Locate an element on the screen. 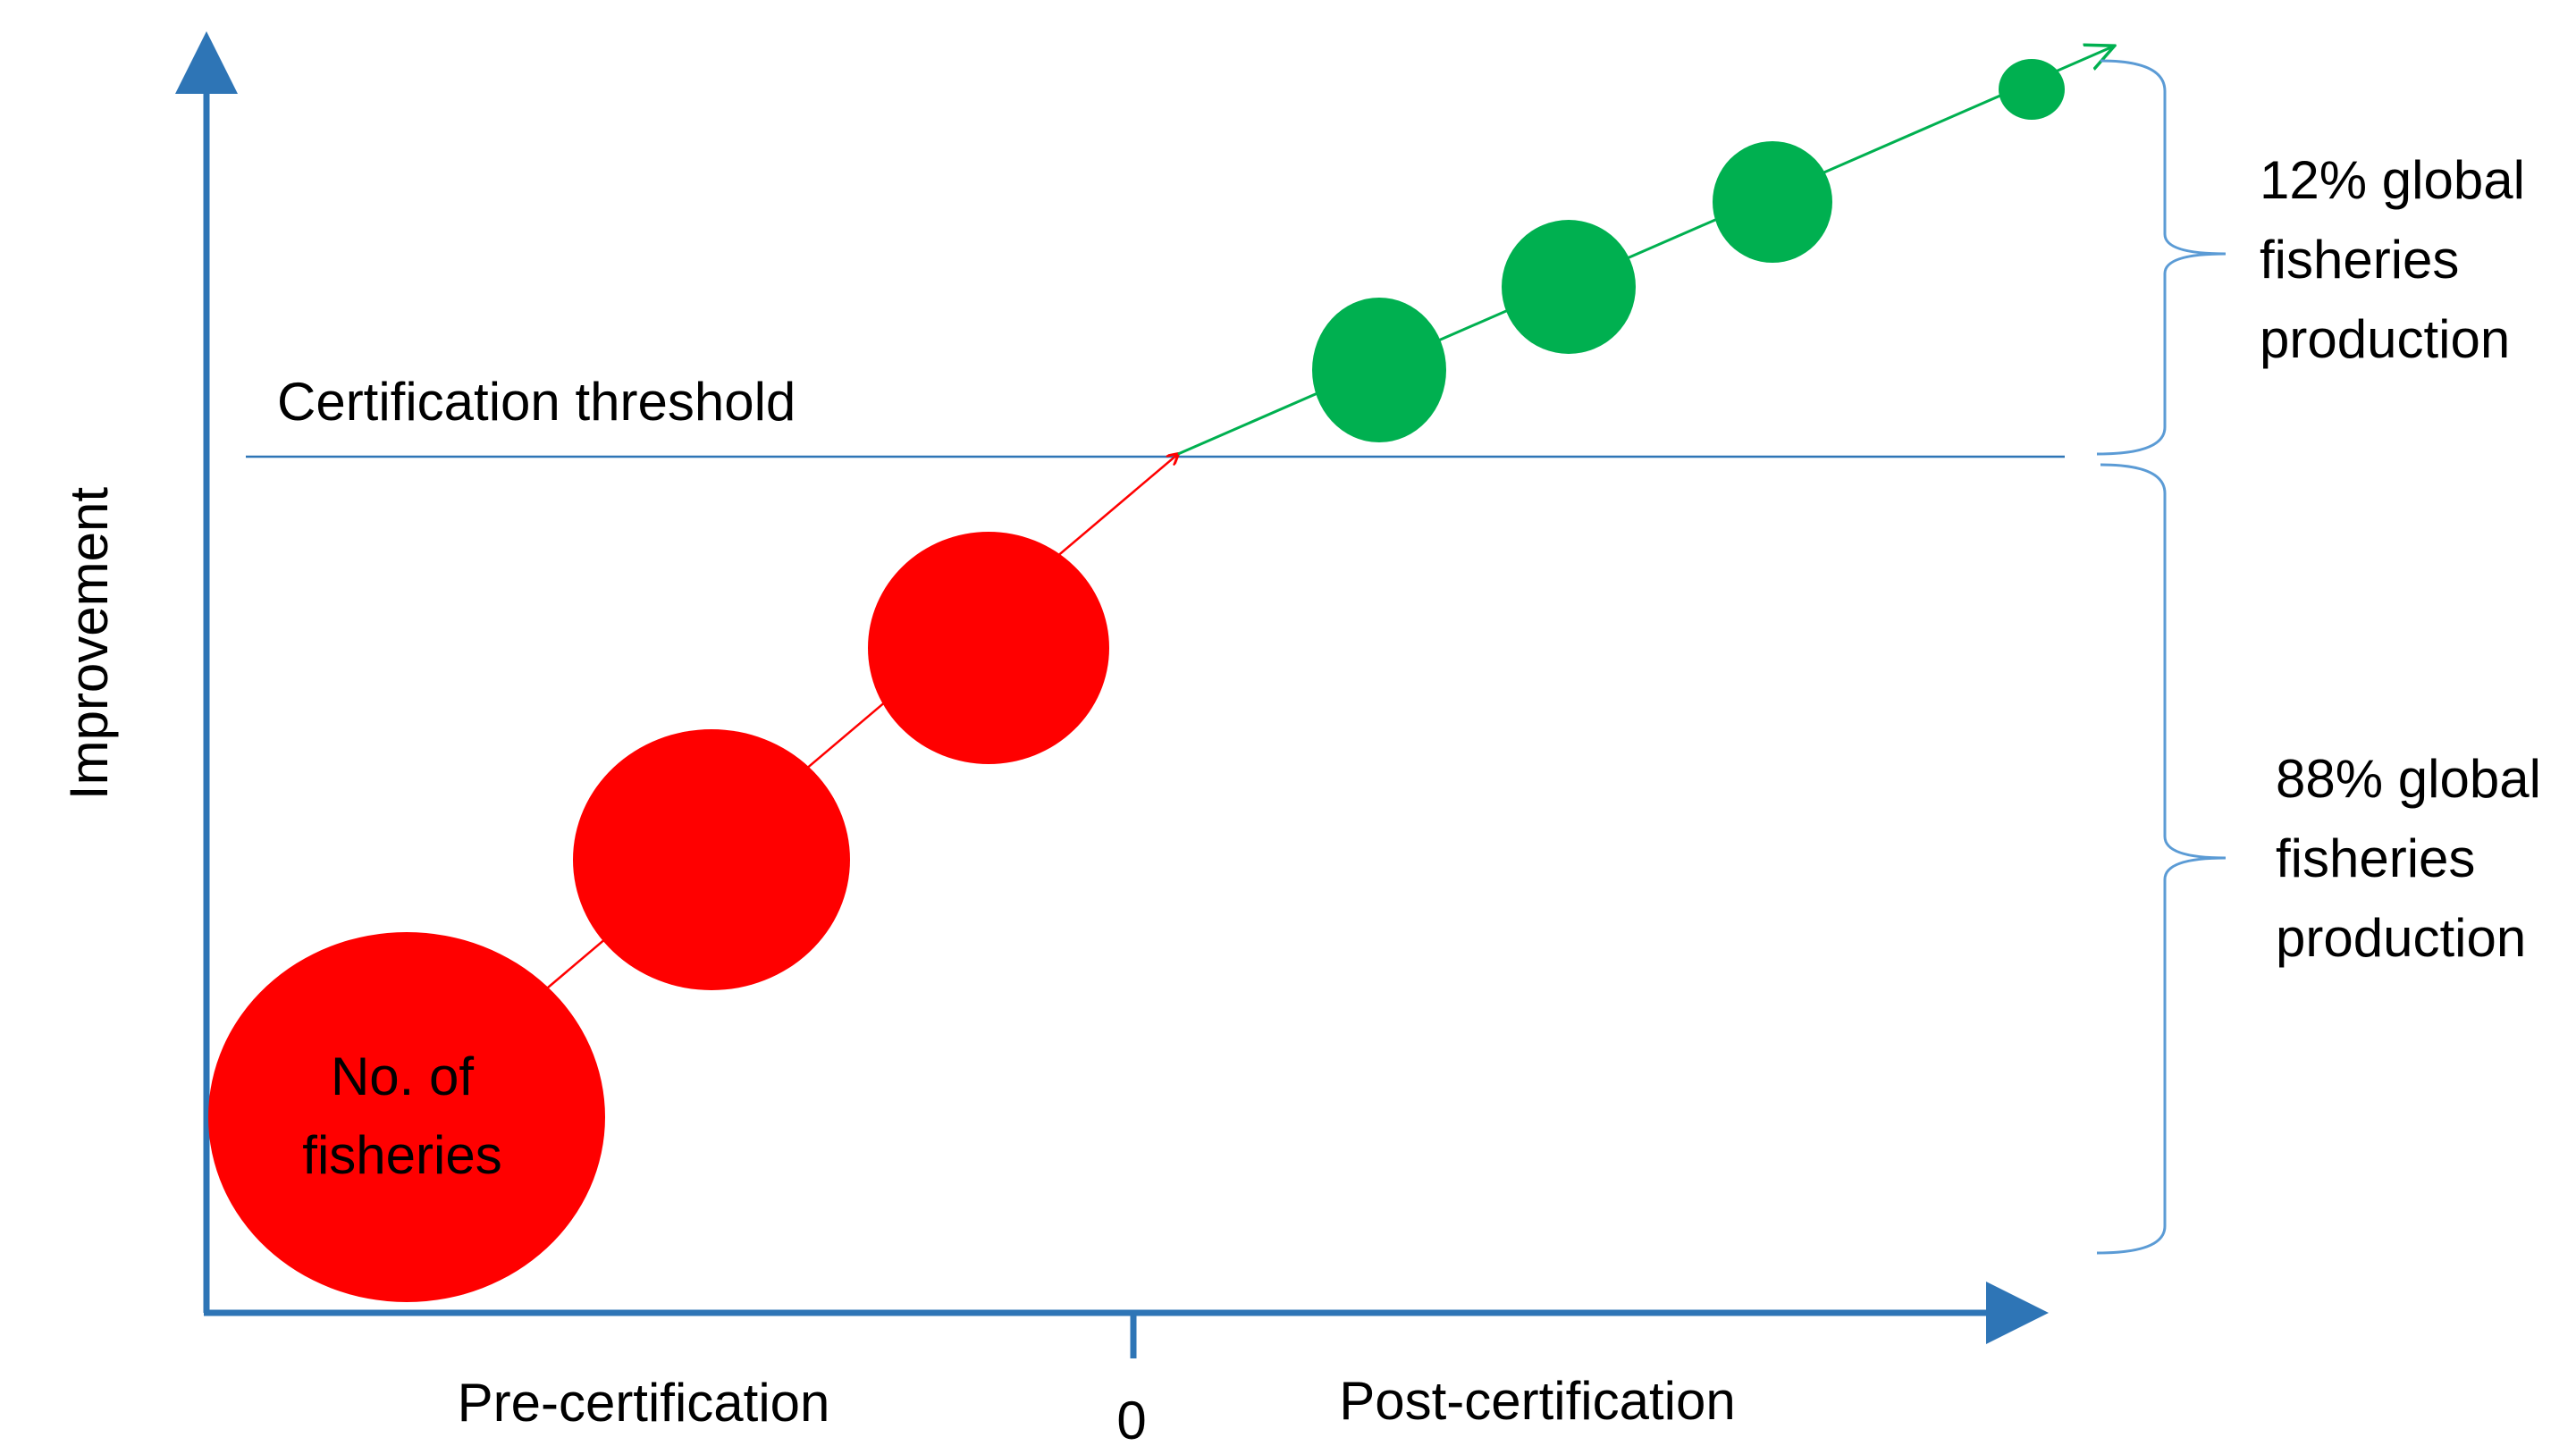 The height and width of the screenshot is (1446, 2576). post-certification-label: Post-certification is located at coordinates (1538, 1401).